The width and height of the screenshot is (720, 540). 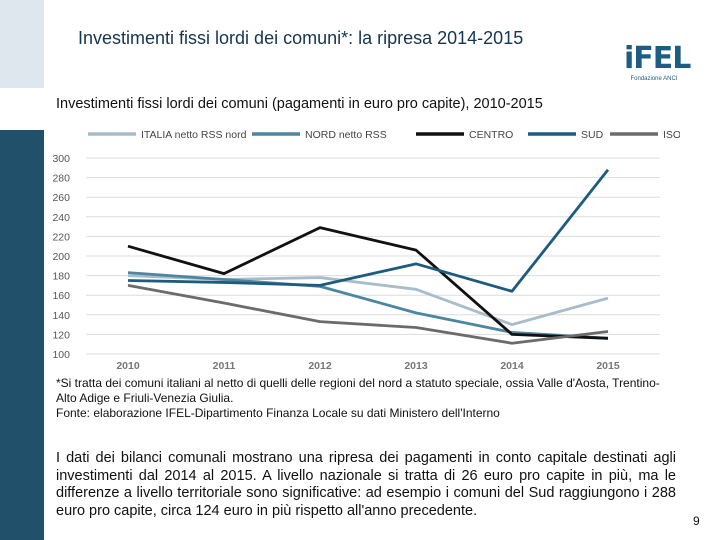 I want to click on x-tick-label: 2012, so click(x=320, y=366).